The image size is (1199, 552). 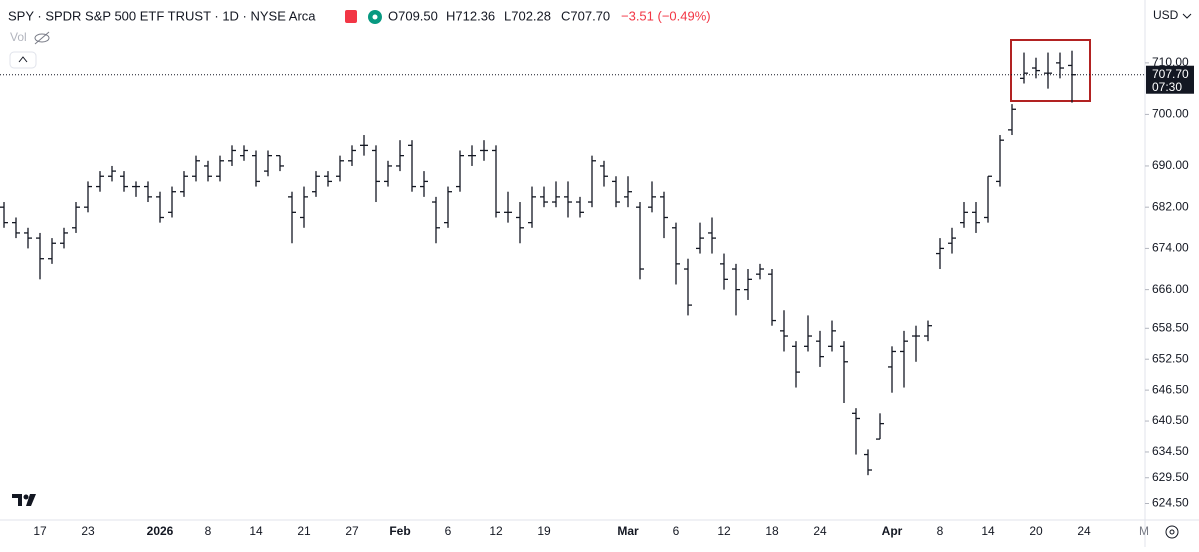 What do you see at coordinates (413, 15) in the screenshot?
I see `open-value: O709.50` at bounding box center [413, 15].